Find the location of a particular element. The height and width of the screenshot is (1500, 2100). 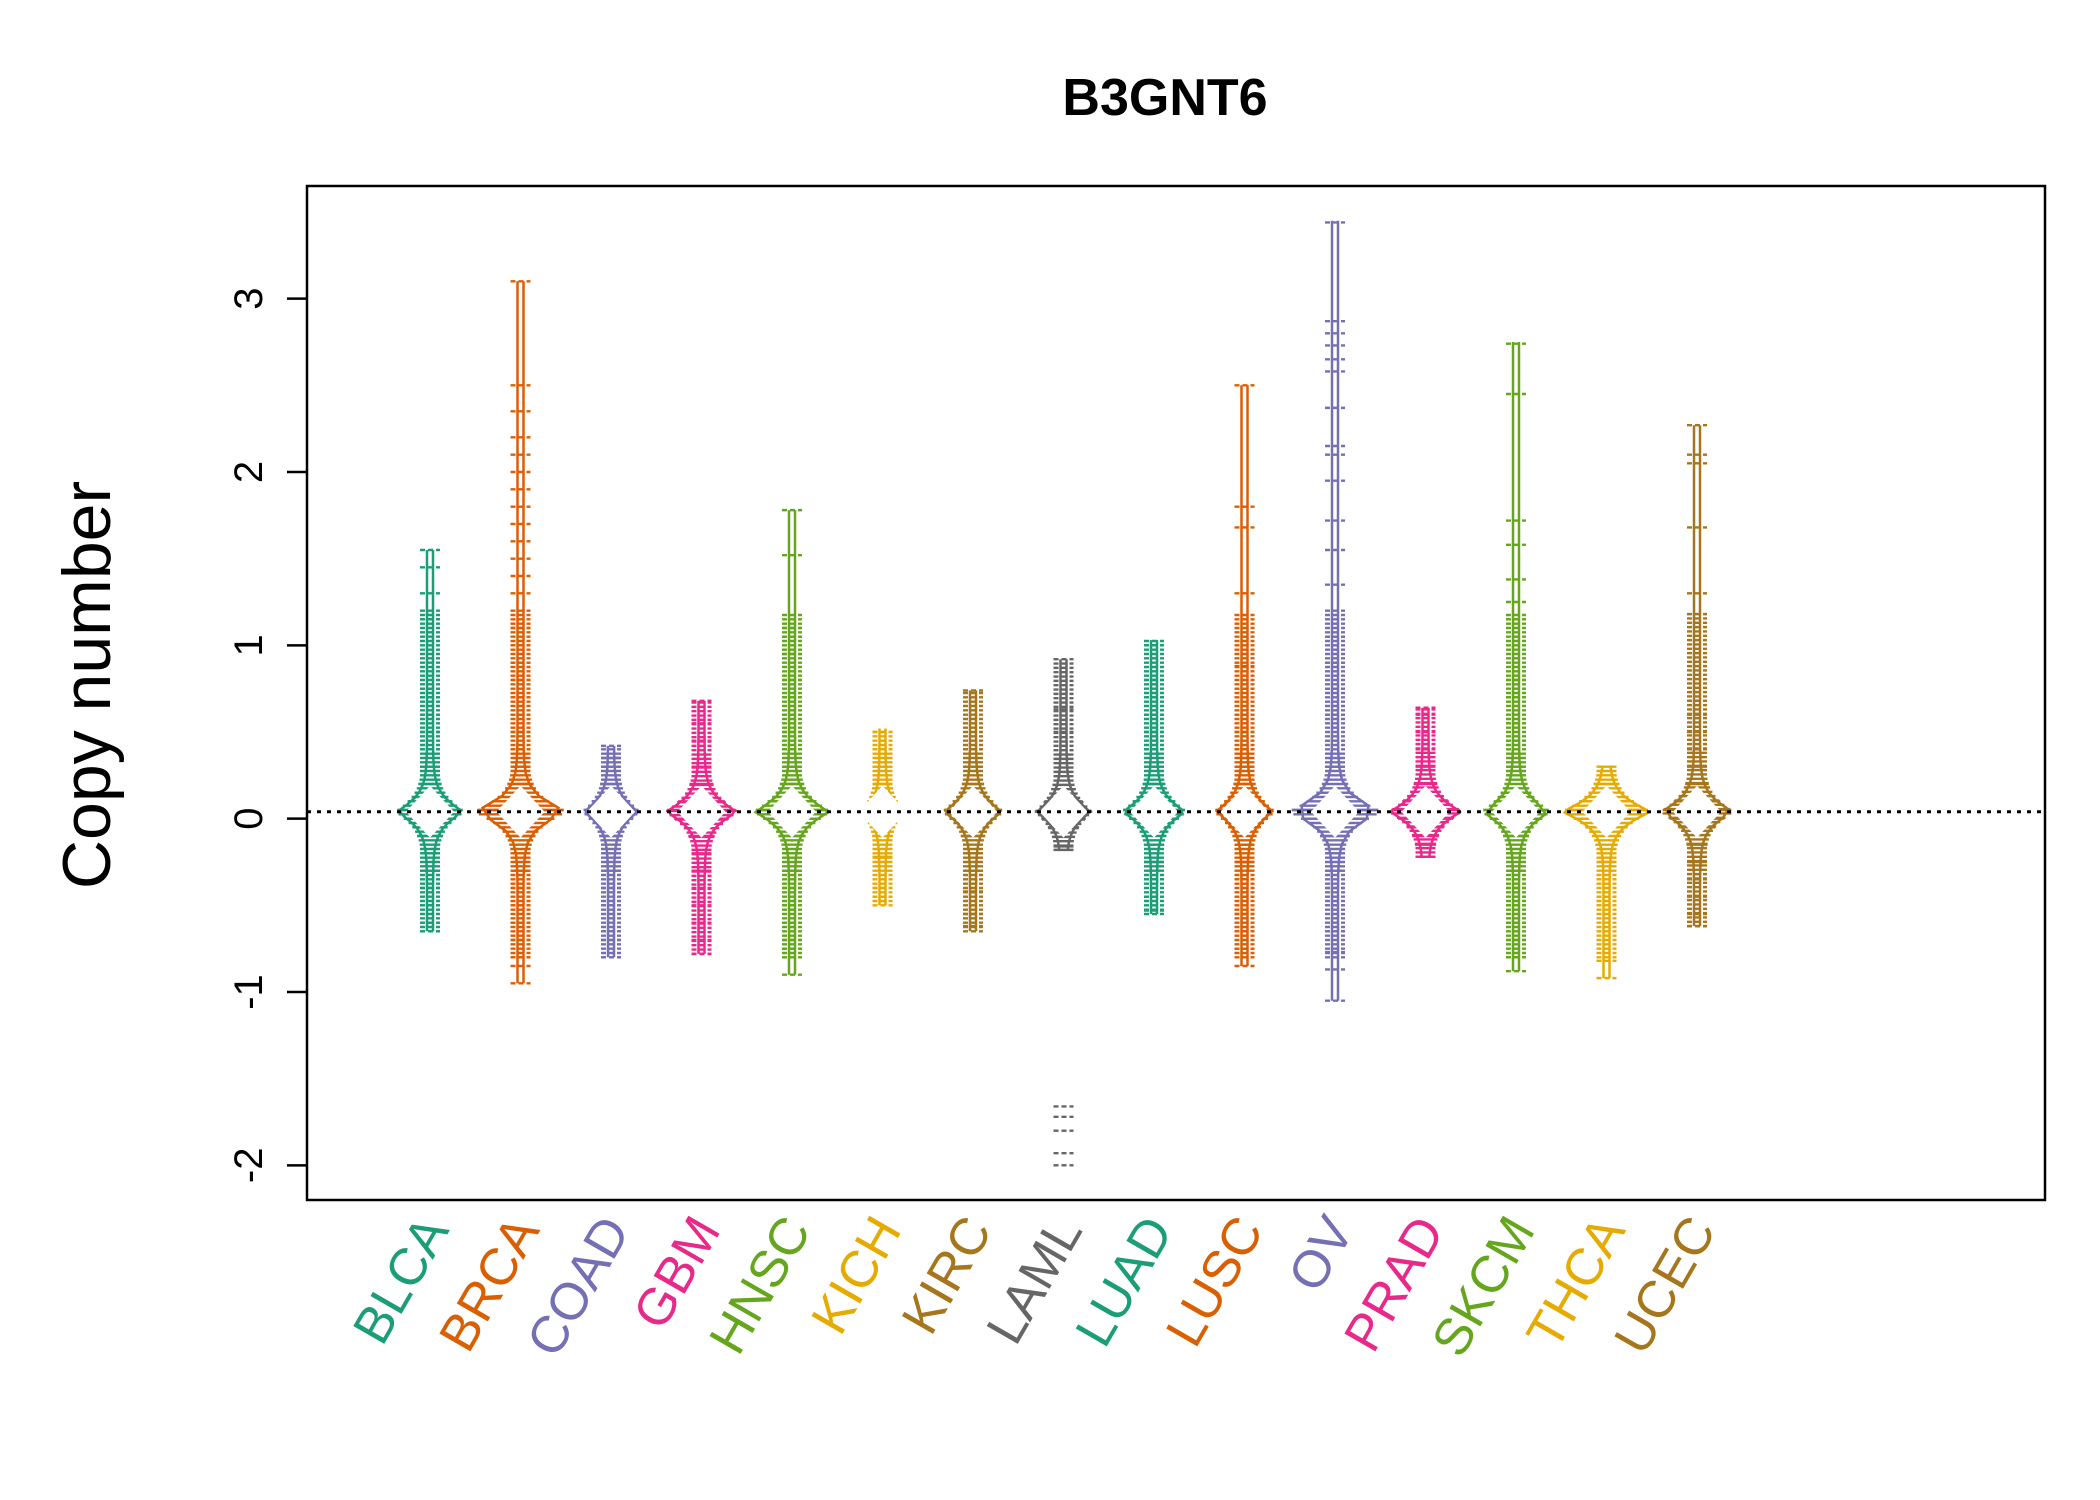

y-tick-label: -1 is located at coordinates (249, 992).